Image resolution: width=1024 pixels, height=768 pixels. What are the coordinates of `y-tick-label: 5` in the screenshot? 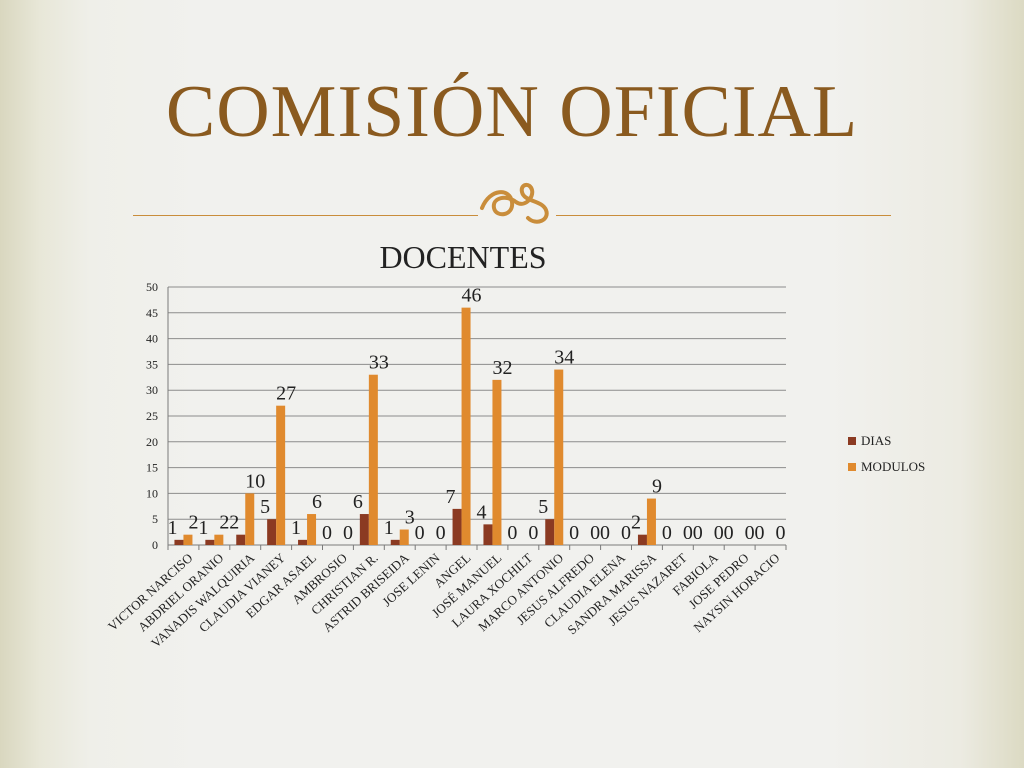 It's located at (155, 519).